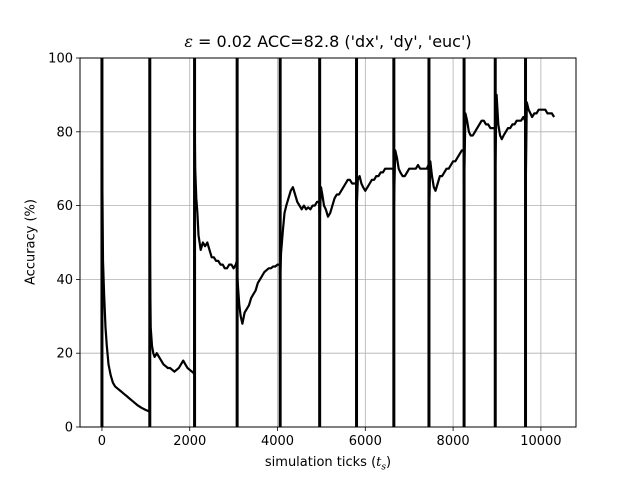 The height and width of the screenshot is (480, 640). What do you see at coordinates (189, 441) in the screenshot?
I see `x-tick-label: 2000` at bounding box center [189, 441].